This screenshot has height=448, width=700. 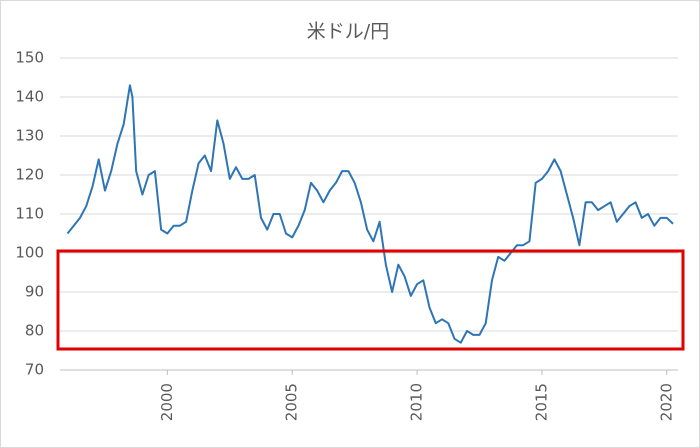 I want to click on y-tick-label: 90, so click(x=34, y=292).